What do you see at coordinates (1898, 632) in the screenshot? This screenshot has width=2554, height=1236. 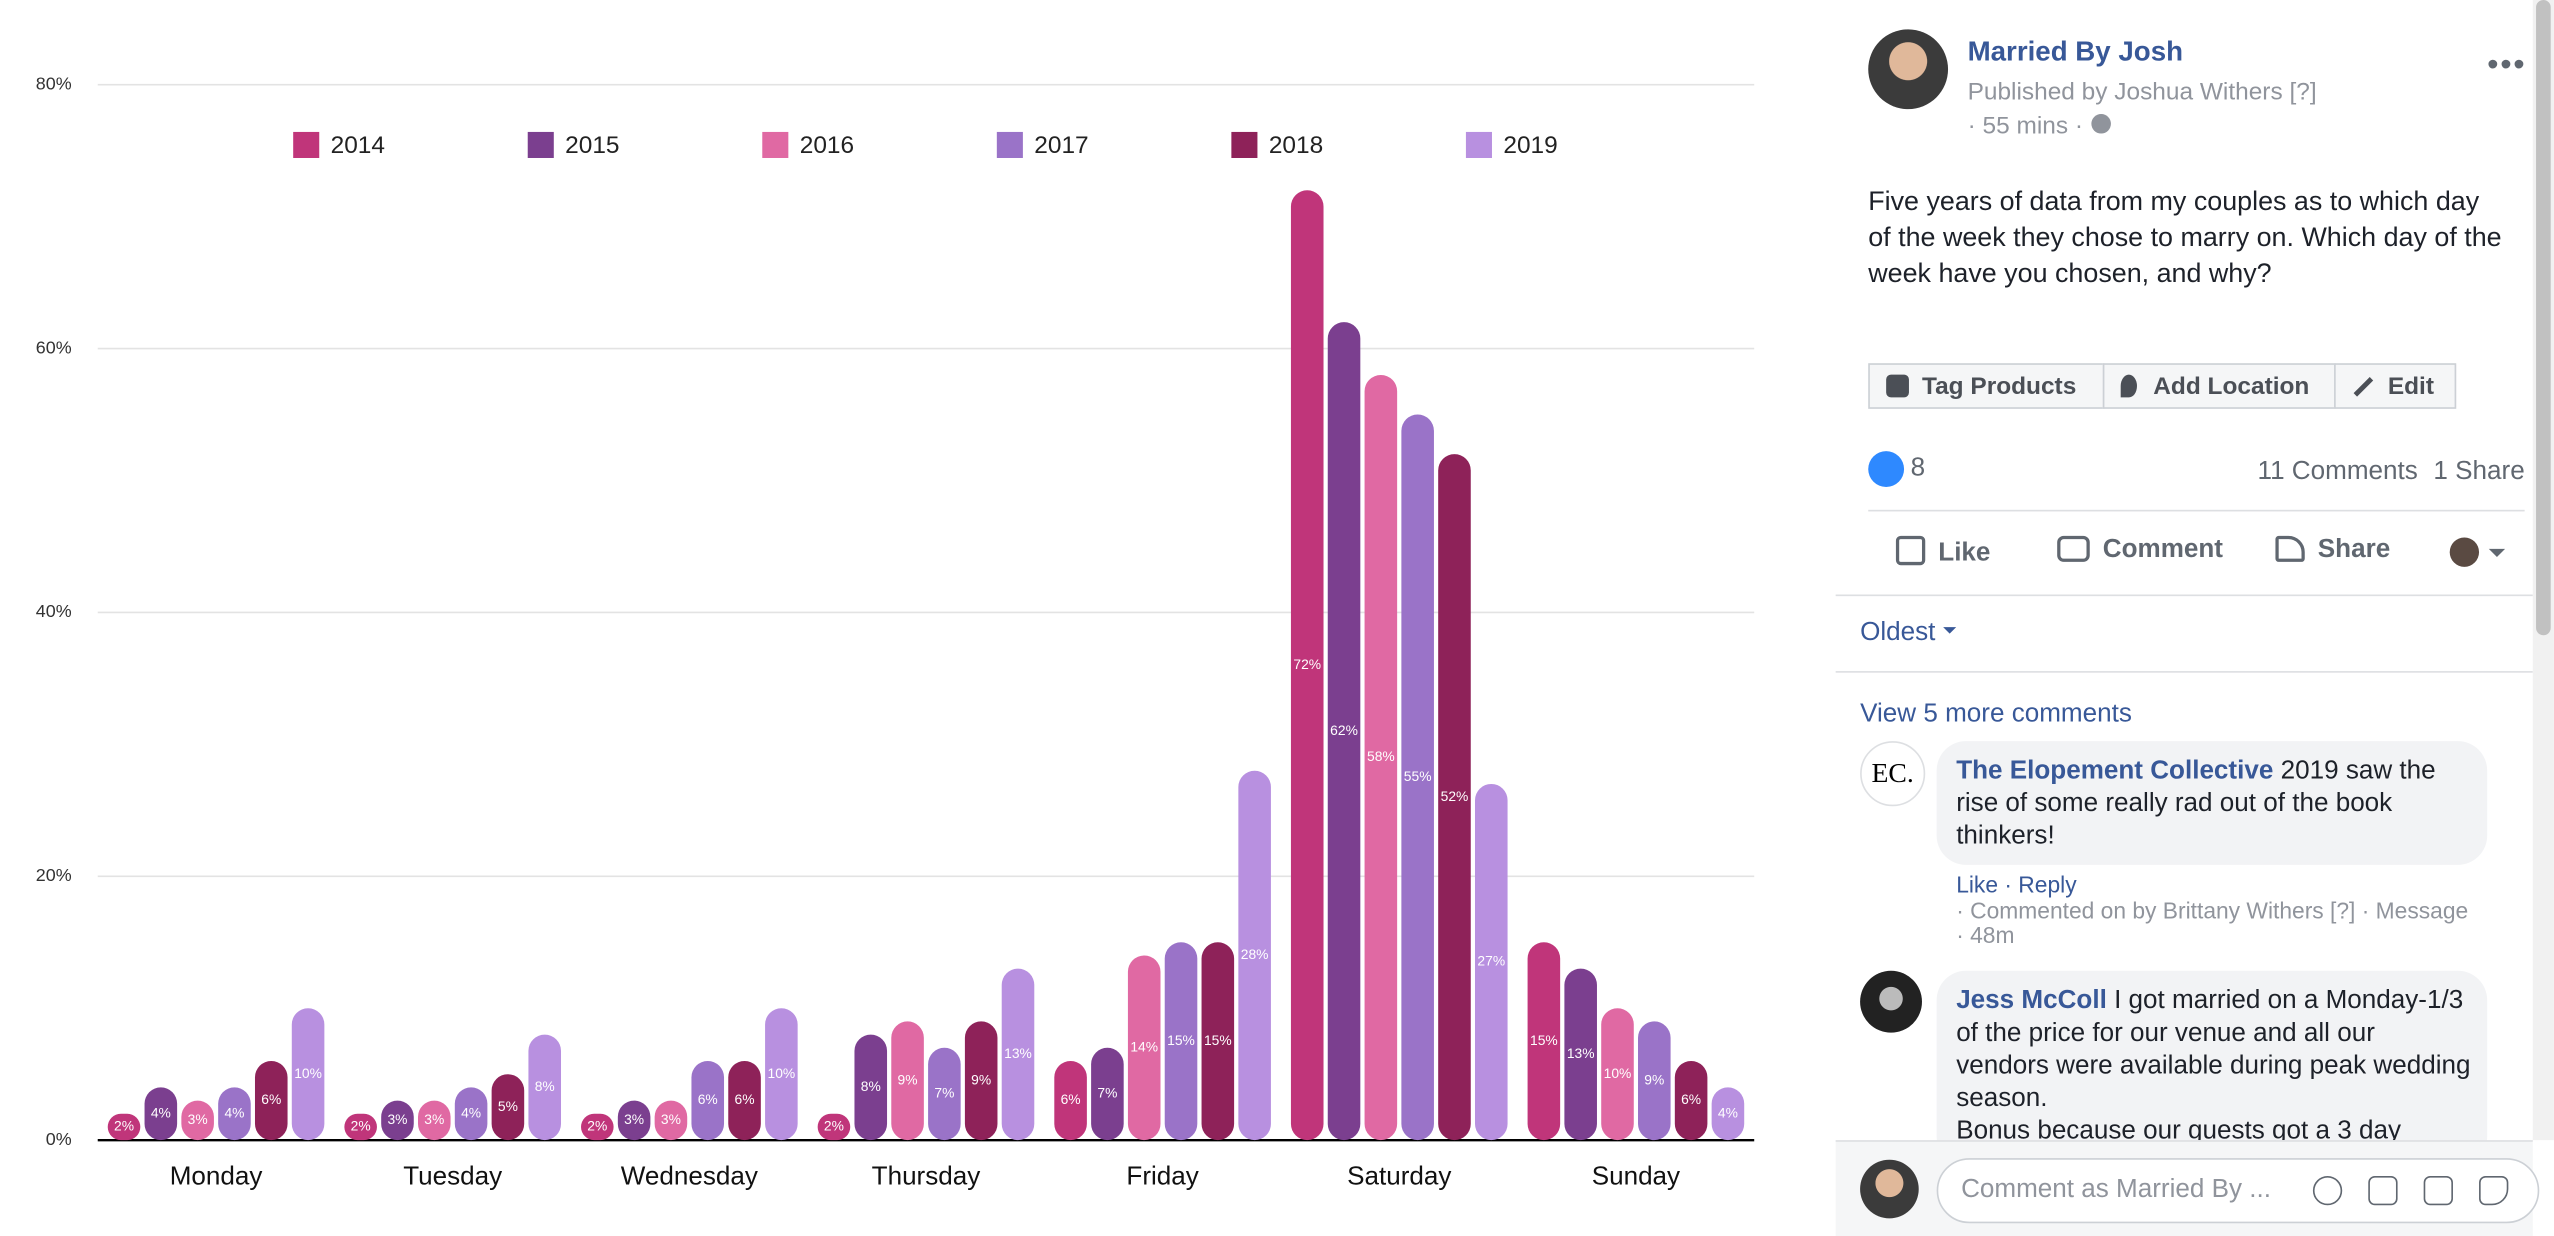 I see `sort-label: Oldest` at bounding box center [1898, 632].